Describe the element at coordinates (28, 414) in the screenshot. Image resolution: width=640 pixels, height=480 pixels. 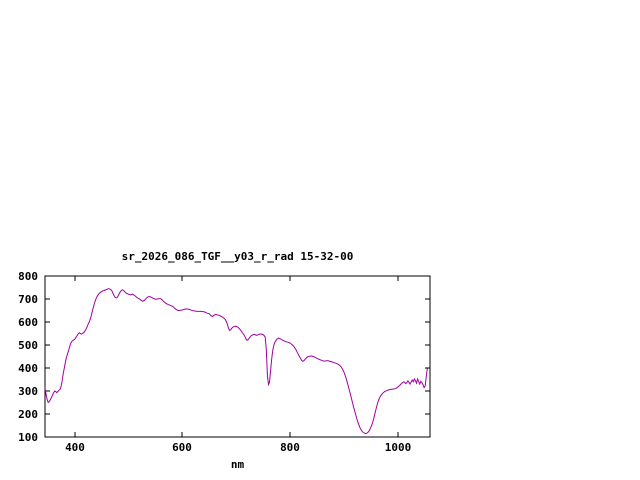
I see `y-tick-label: 200` at that location.